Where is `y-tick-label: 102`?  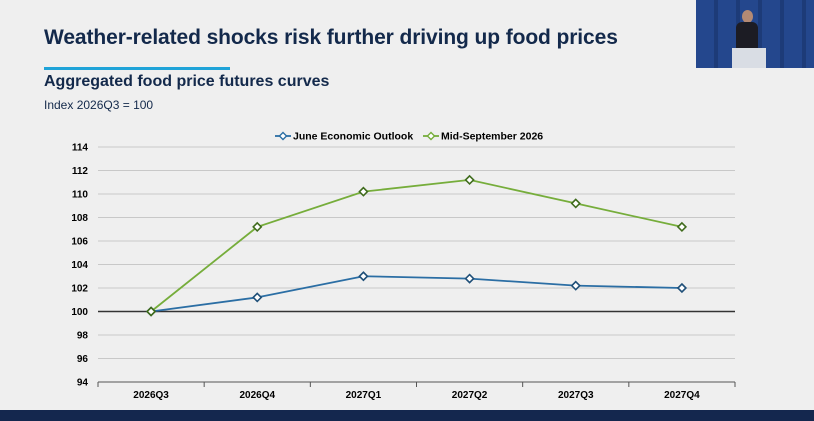
y-tick-label: 102 is located at coordinates (79, 289).